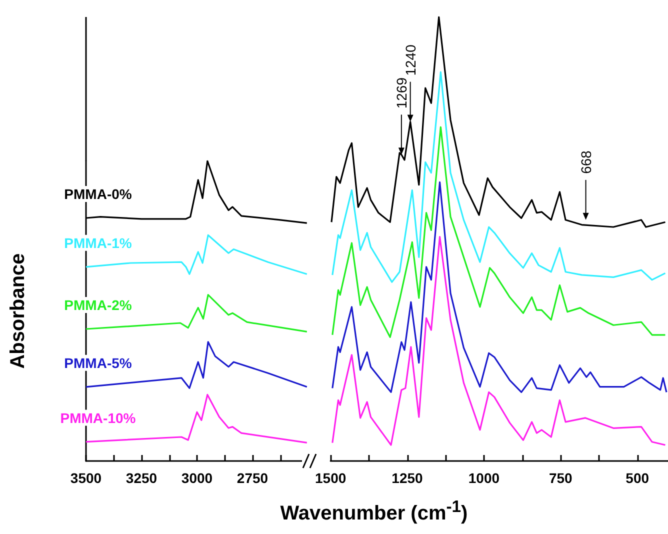  Describe the element at coordinates (142, 478) in the screenshot. I see `x-tick-label: 3250` at that location.